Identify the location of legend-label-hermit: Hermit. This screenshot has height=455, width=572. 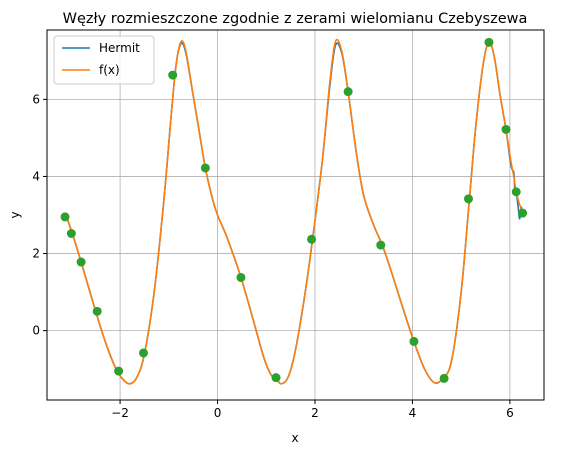
(119, 48).